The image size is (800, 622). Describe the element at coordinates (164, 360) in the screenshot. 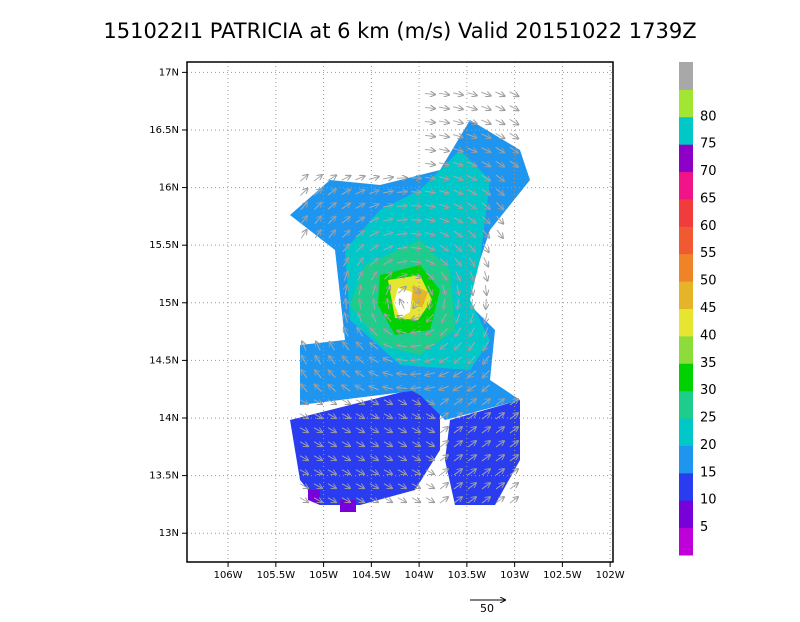

I see `y-tick-label: 14.5N` at that location.